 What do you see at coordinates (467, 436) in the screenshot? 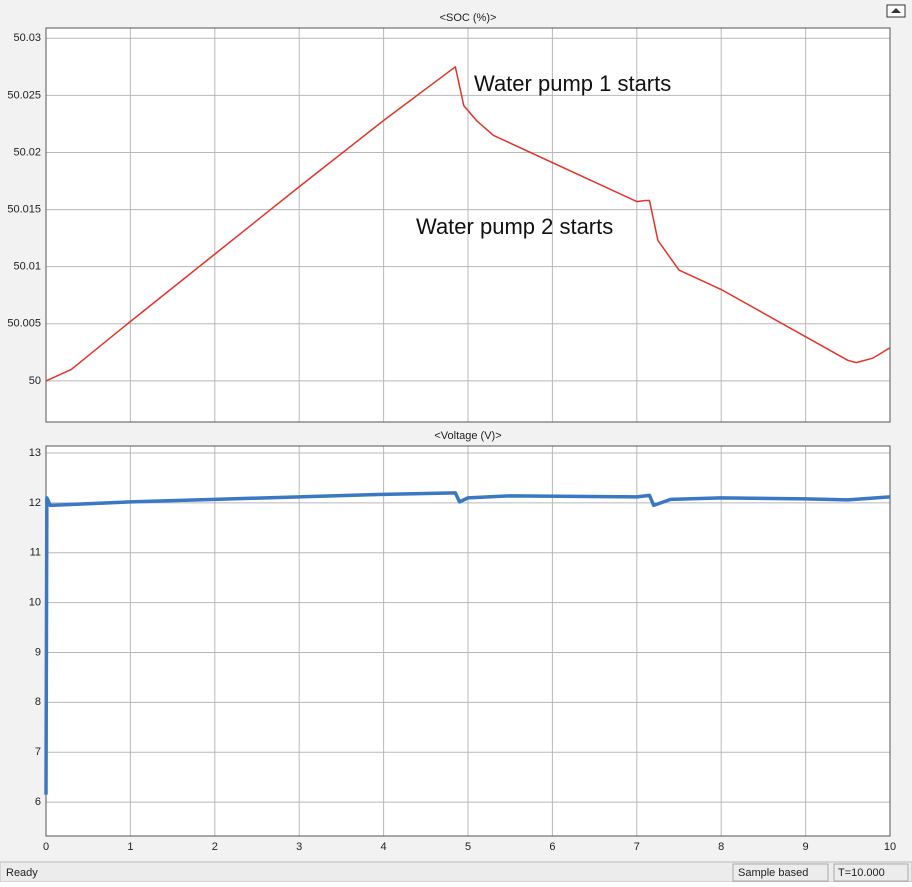
I see `chart-title: <Voltage (V)>` at bounding box center [467, 436].